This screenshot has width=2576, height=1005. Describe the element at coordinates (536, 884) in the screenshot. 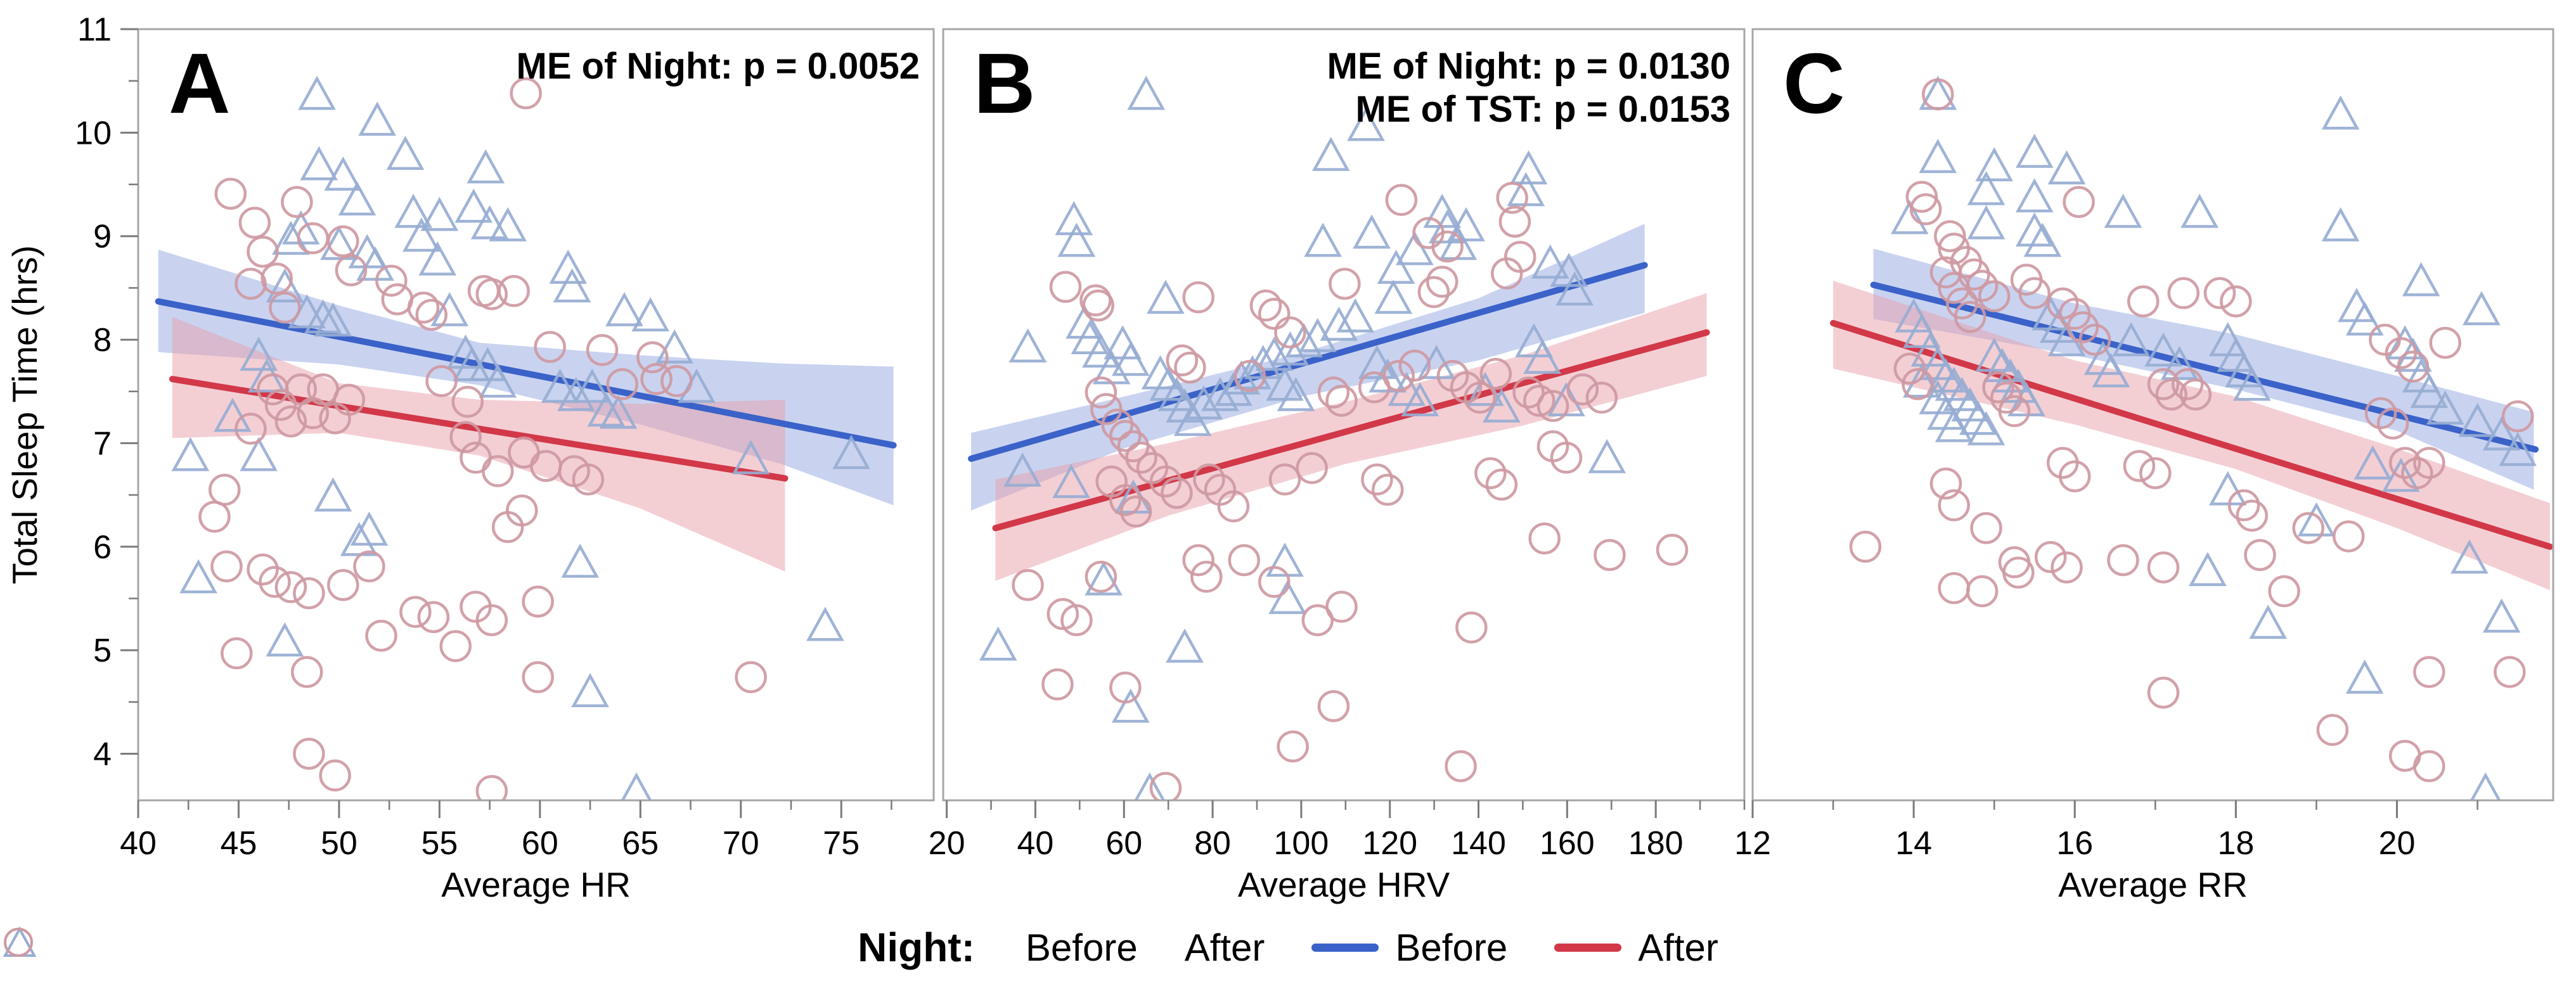

I see `x-axis-title: Average HR` at that location.